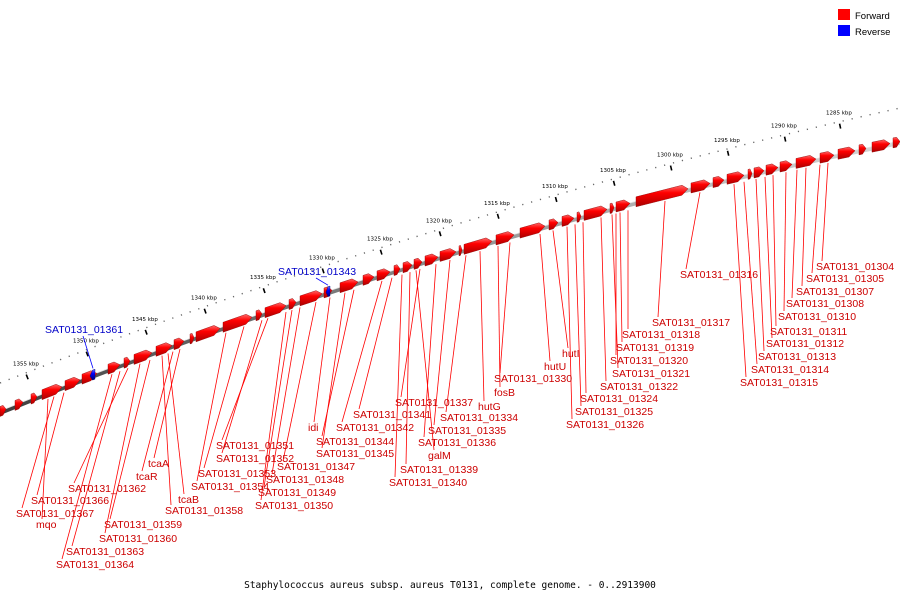 This screenshot has width=900, height=600. I want to click on gene-label-forward: SAT0131_01348, so click(305, 480).